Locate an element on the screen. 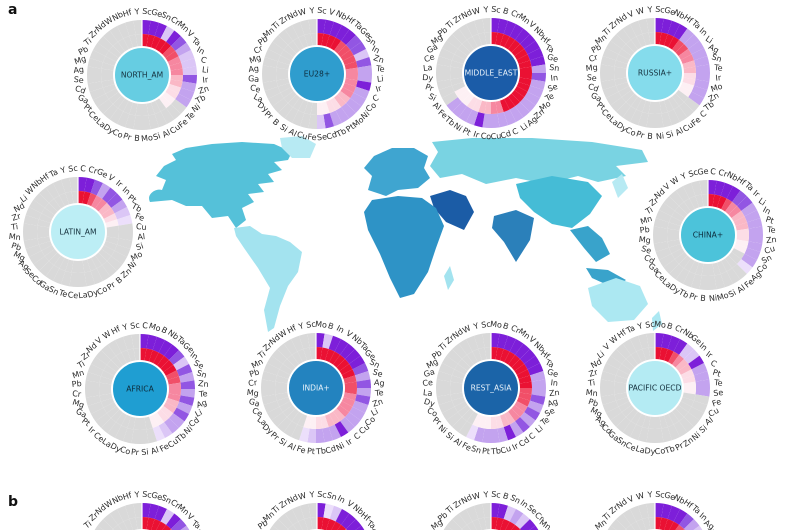 The image size is (800, 530). element-label-Mn: Mn is located at coordinates (14, 237).